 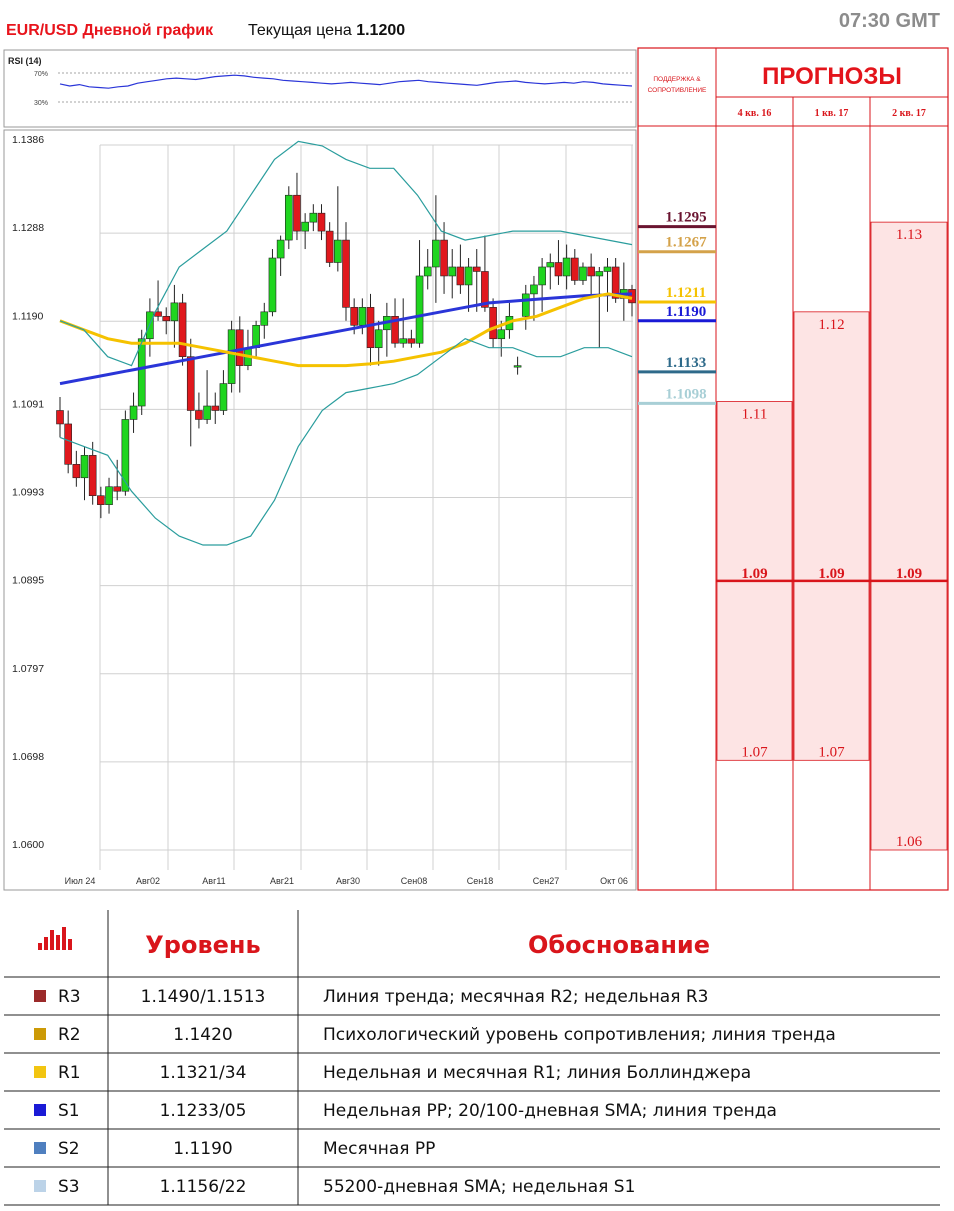 I want to click on level-reason: 55200-дневная SMA; недельная S1, so click(x=479, y=1187).